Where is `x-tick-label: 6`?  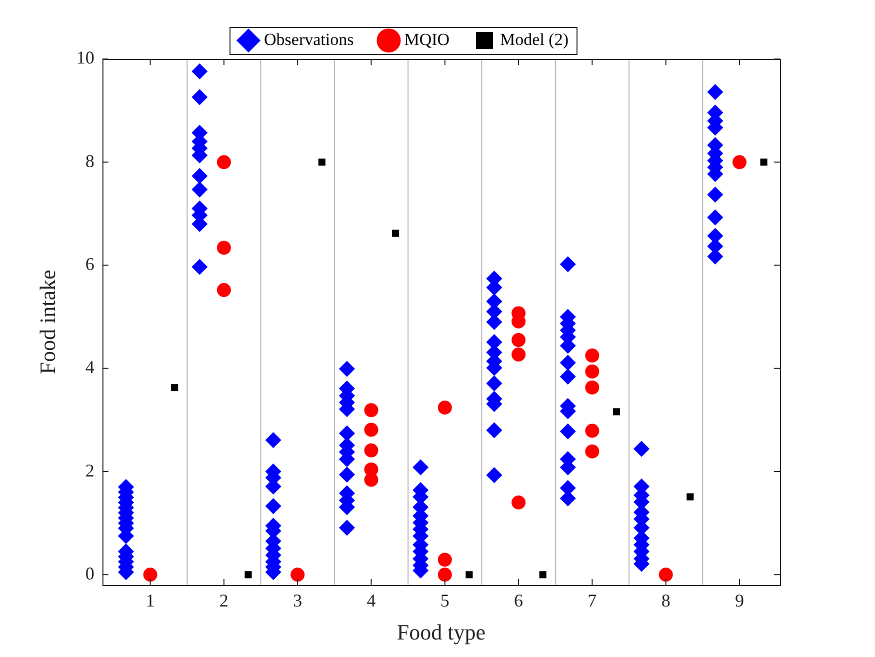
x-tick-label: 6 is located at coordinates (519, 600).